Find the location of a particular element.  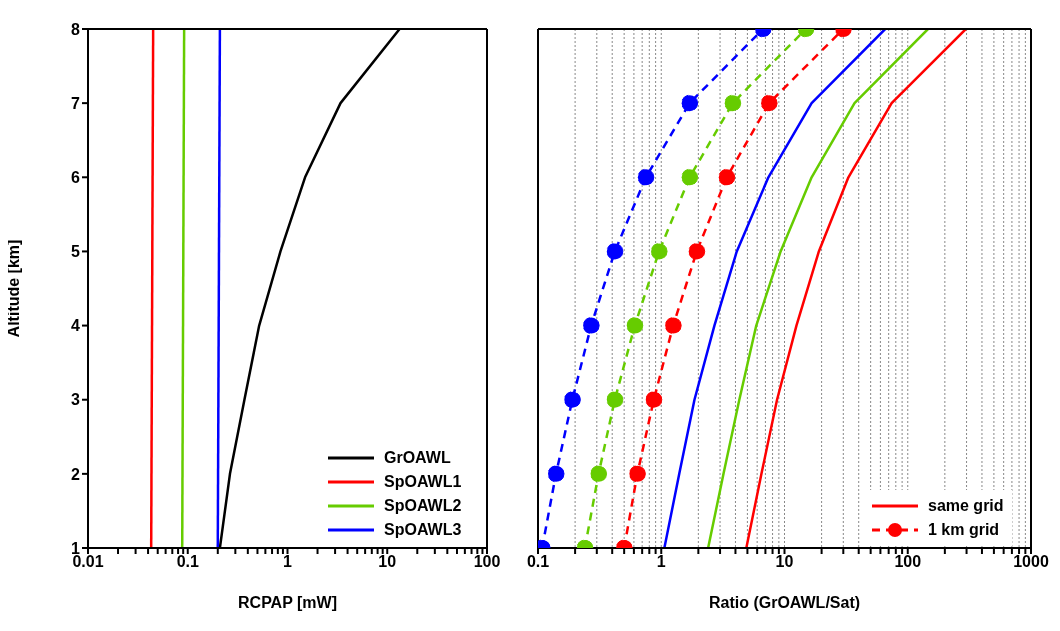

legend-label: SpOAWL1 is located at coordinates (423, 482).